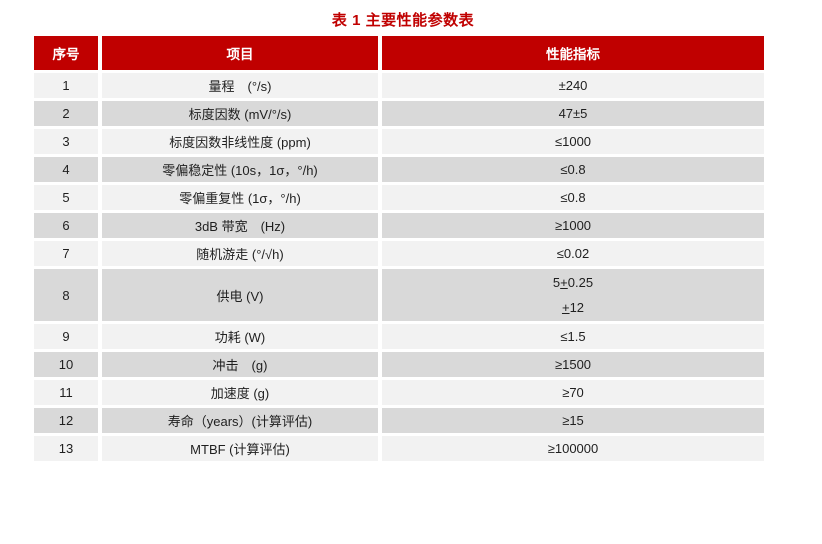 The height and width of the screenshot is (544, 822). What do you see at coordinates (403, 20) in the screenshot?
I see `table-title: 表 1 主要性能参数表` at bounding box center [403, 20].